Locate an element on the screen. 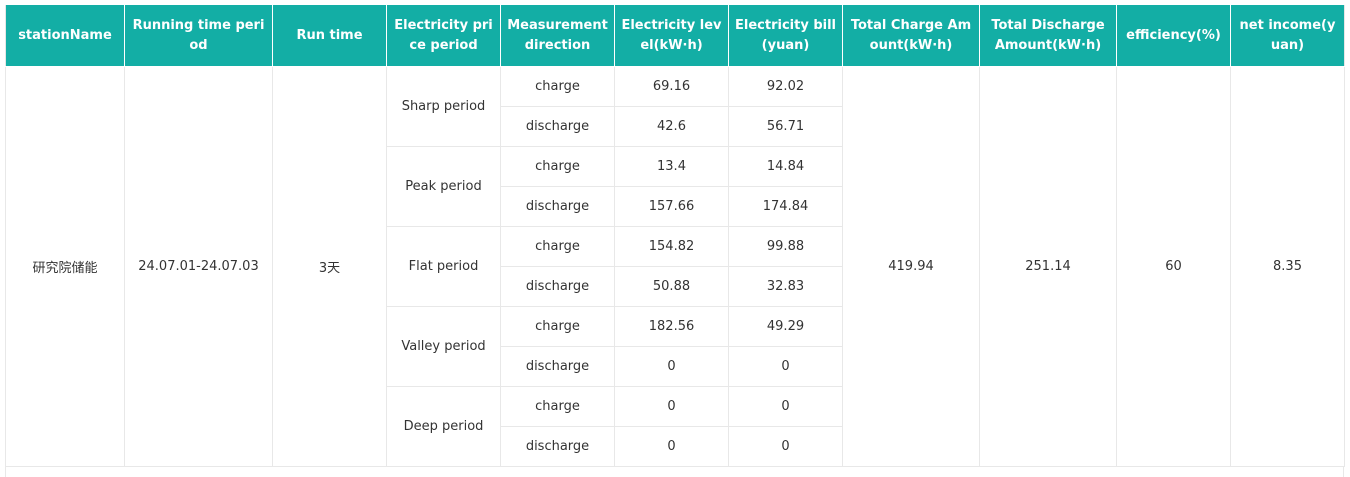 Image resolution: width=1350 pixels, height=477 pixels. station-name-cell: 研究院储能 is located at coordinates (65, 266).